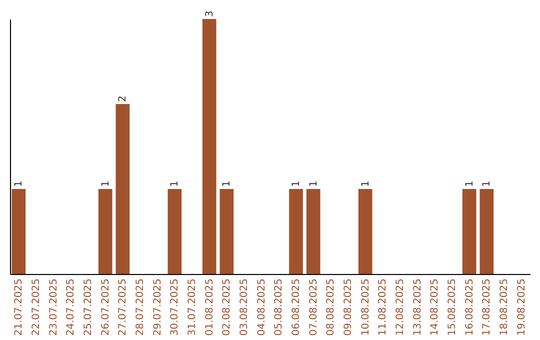  What do you see at coordinates (71, 307) in the screenshot?
I see `x-tick-label: 24.07.2025` at bounding box center [71, 307].